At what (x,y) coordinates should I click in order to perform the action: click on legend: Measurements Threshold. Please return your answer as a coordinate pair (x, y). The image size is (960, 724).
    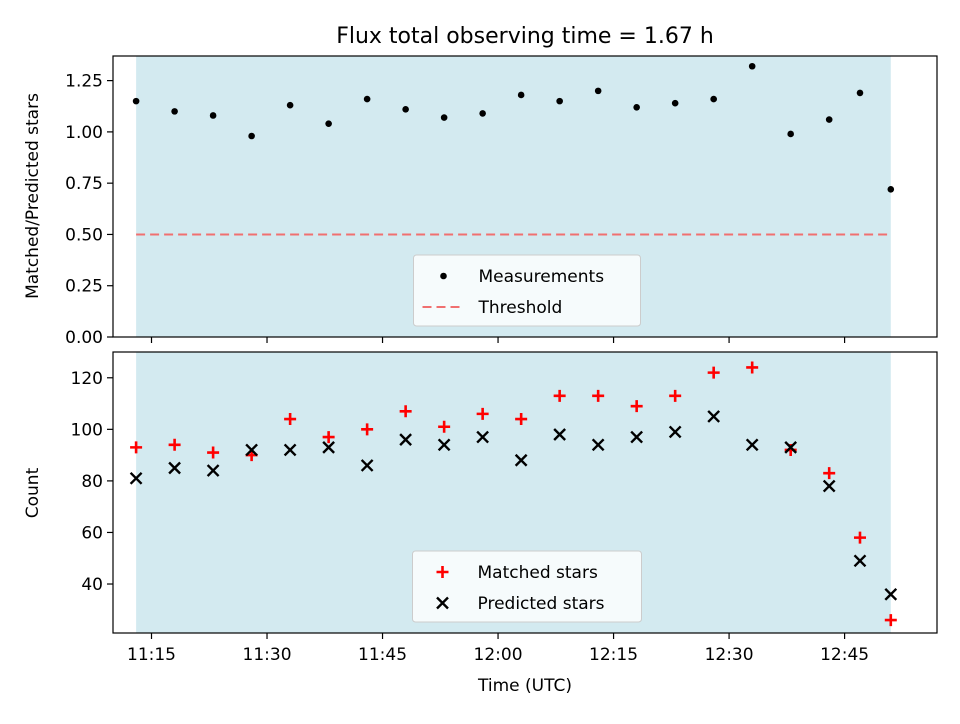
    Looking at the image, I should click on (527, 290).